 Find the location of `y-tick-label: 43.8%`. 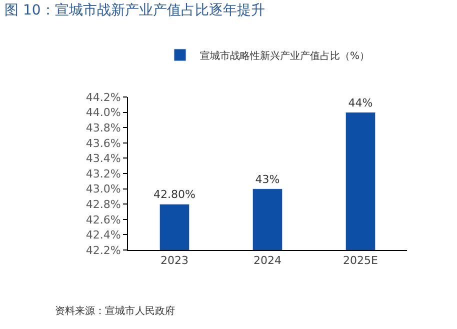

y-tick-label: 43.8% is located at coordinates (103, 127).